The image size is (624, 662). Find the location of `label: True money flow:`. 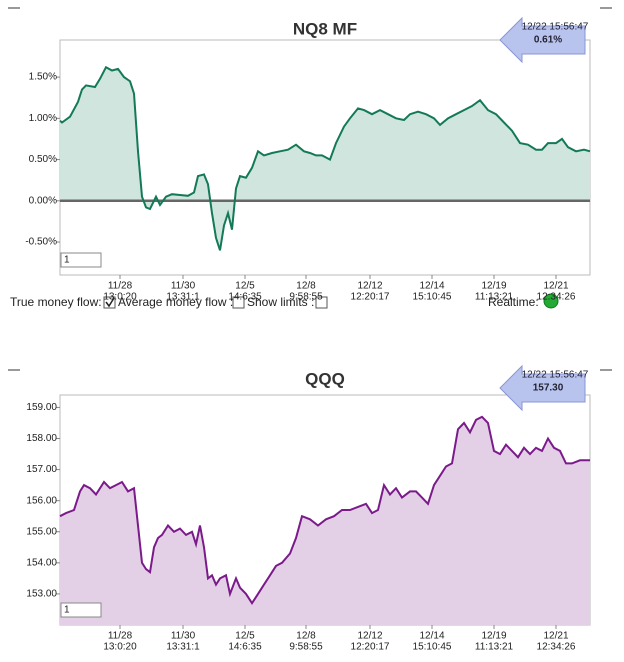

label: True money flow: is located at coordinates (56, 302).